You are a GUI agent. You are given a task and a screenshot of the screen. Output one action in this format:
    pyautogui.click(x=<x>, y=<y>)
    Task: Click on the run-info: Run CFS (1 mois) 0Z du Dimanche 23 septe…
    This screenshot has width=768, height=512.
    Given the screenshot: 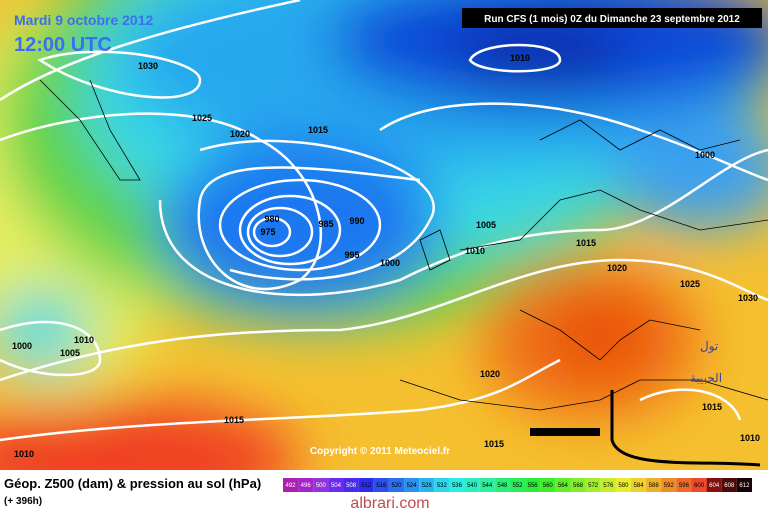 What is the action you would take?
    pyautogui.click(x=612, y=19)
    